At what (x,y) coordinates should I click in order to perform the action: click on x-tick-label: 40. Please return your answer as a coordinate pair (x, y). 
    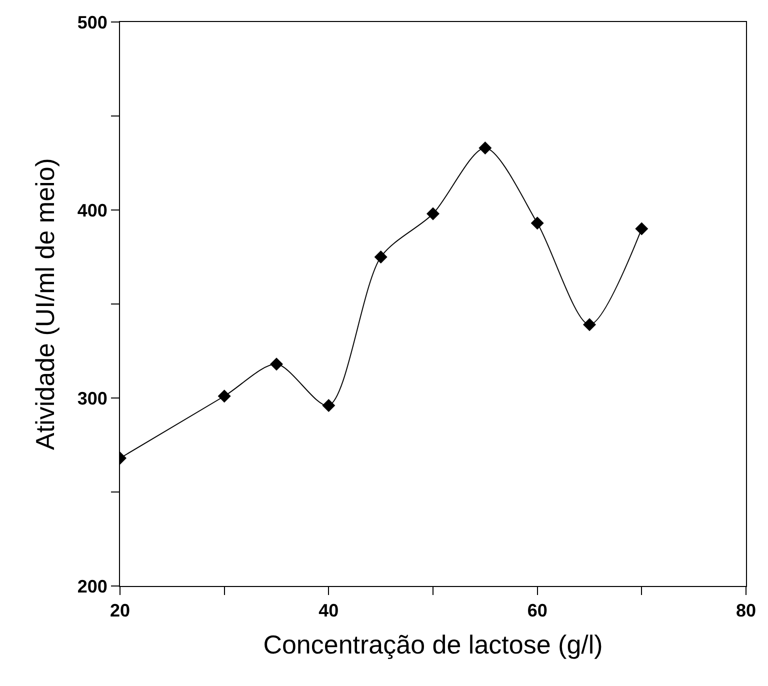
    Looking at the image, I should click on (328, 610).